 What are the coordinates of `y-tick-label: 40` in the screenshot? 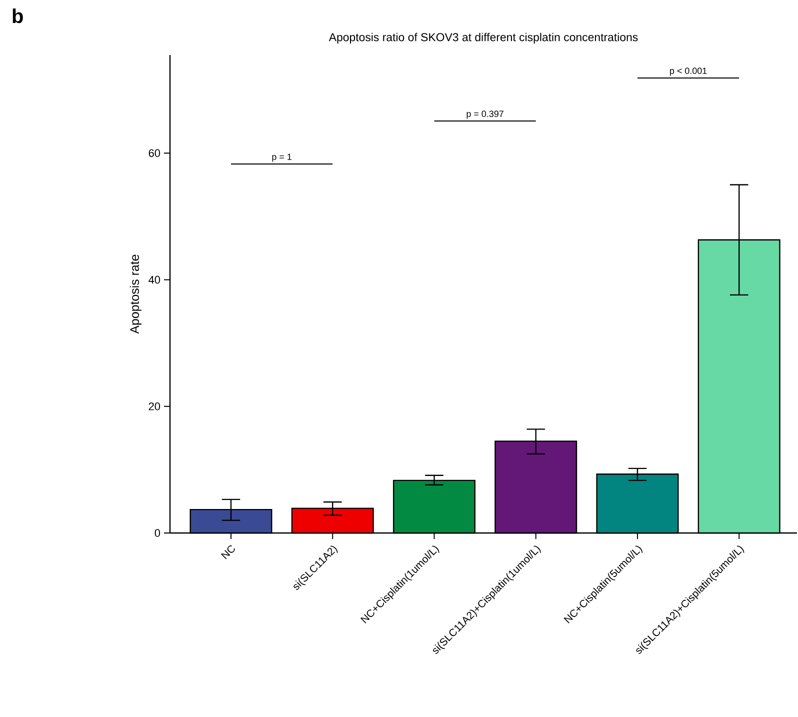 It's located at (154, 280).